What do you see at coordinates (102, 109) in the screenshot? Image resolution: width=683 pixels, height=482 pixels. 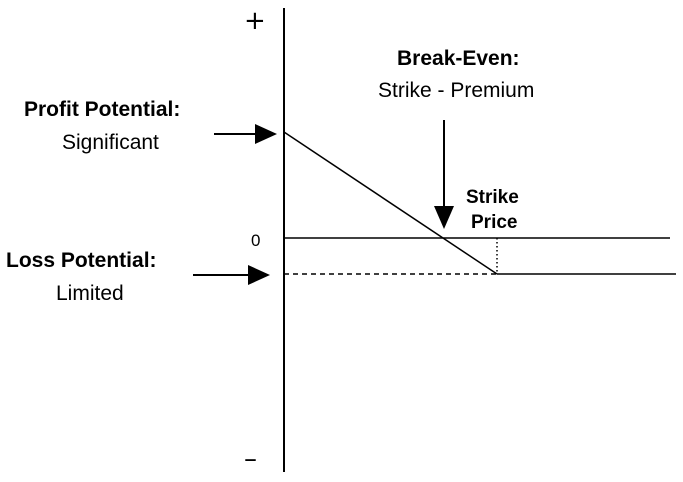 I see `profit-title: Profit Potential:` at bounding box center [102, 109].